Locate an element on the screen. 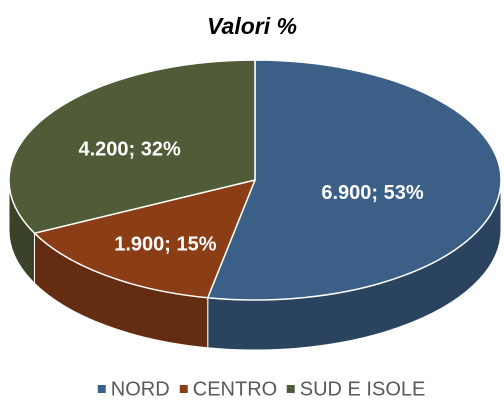 The height and width of the screenshot is (414, 504). legend-label: NORD is located at coordinates (140, 389).